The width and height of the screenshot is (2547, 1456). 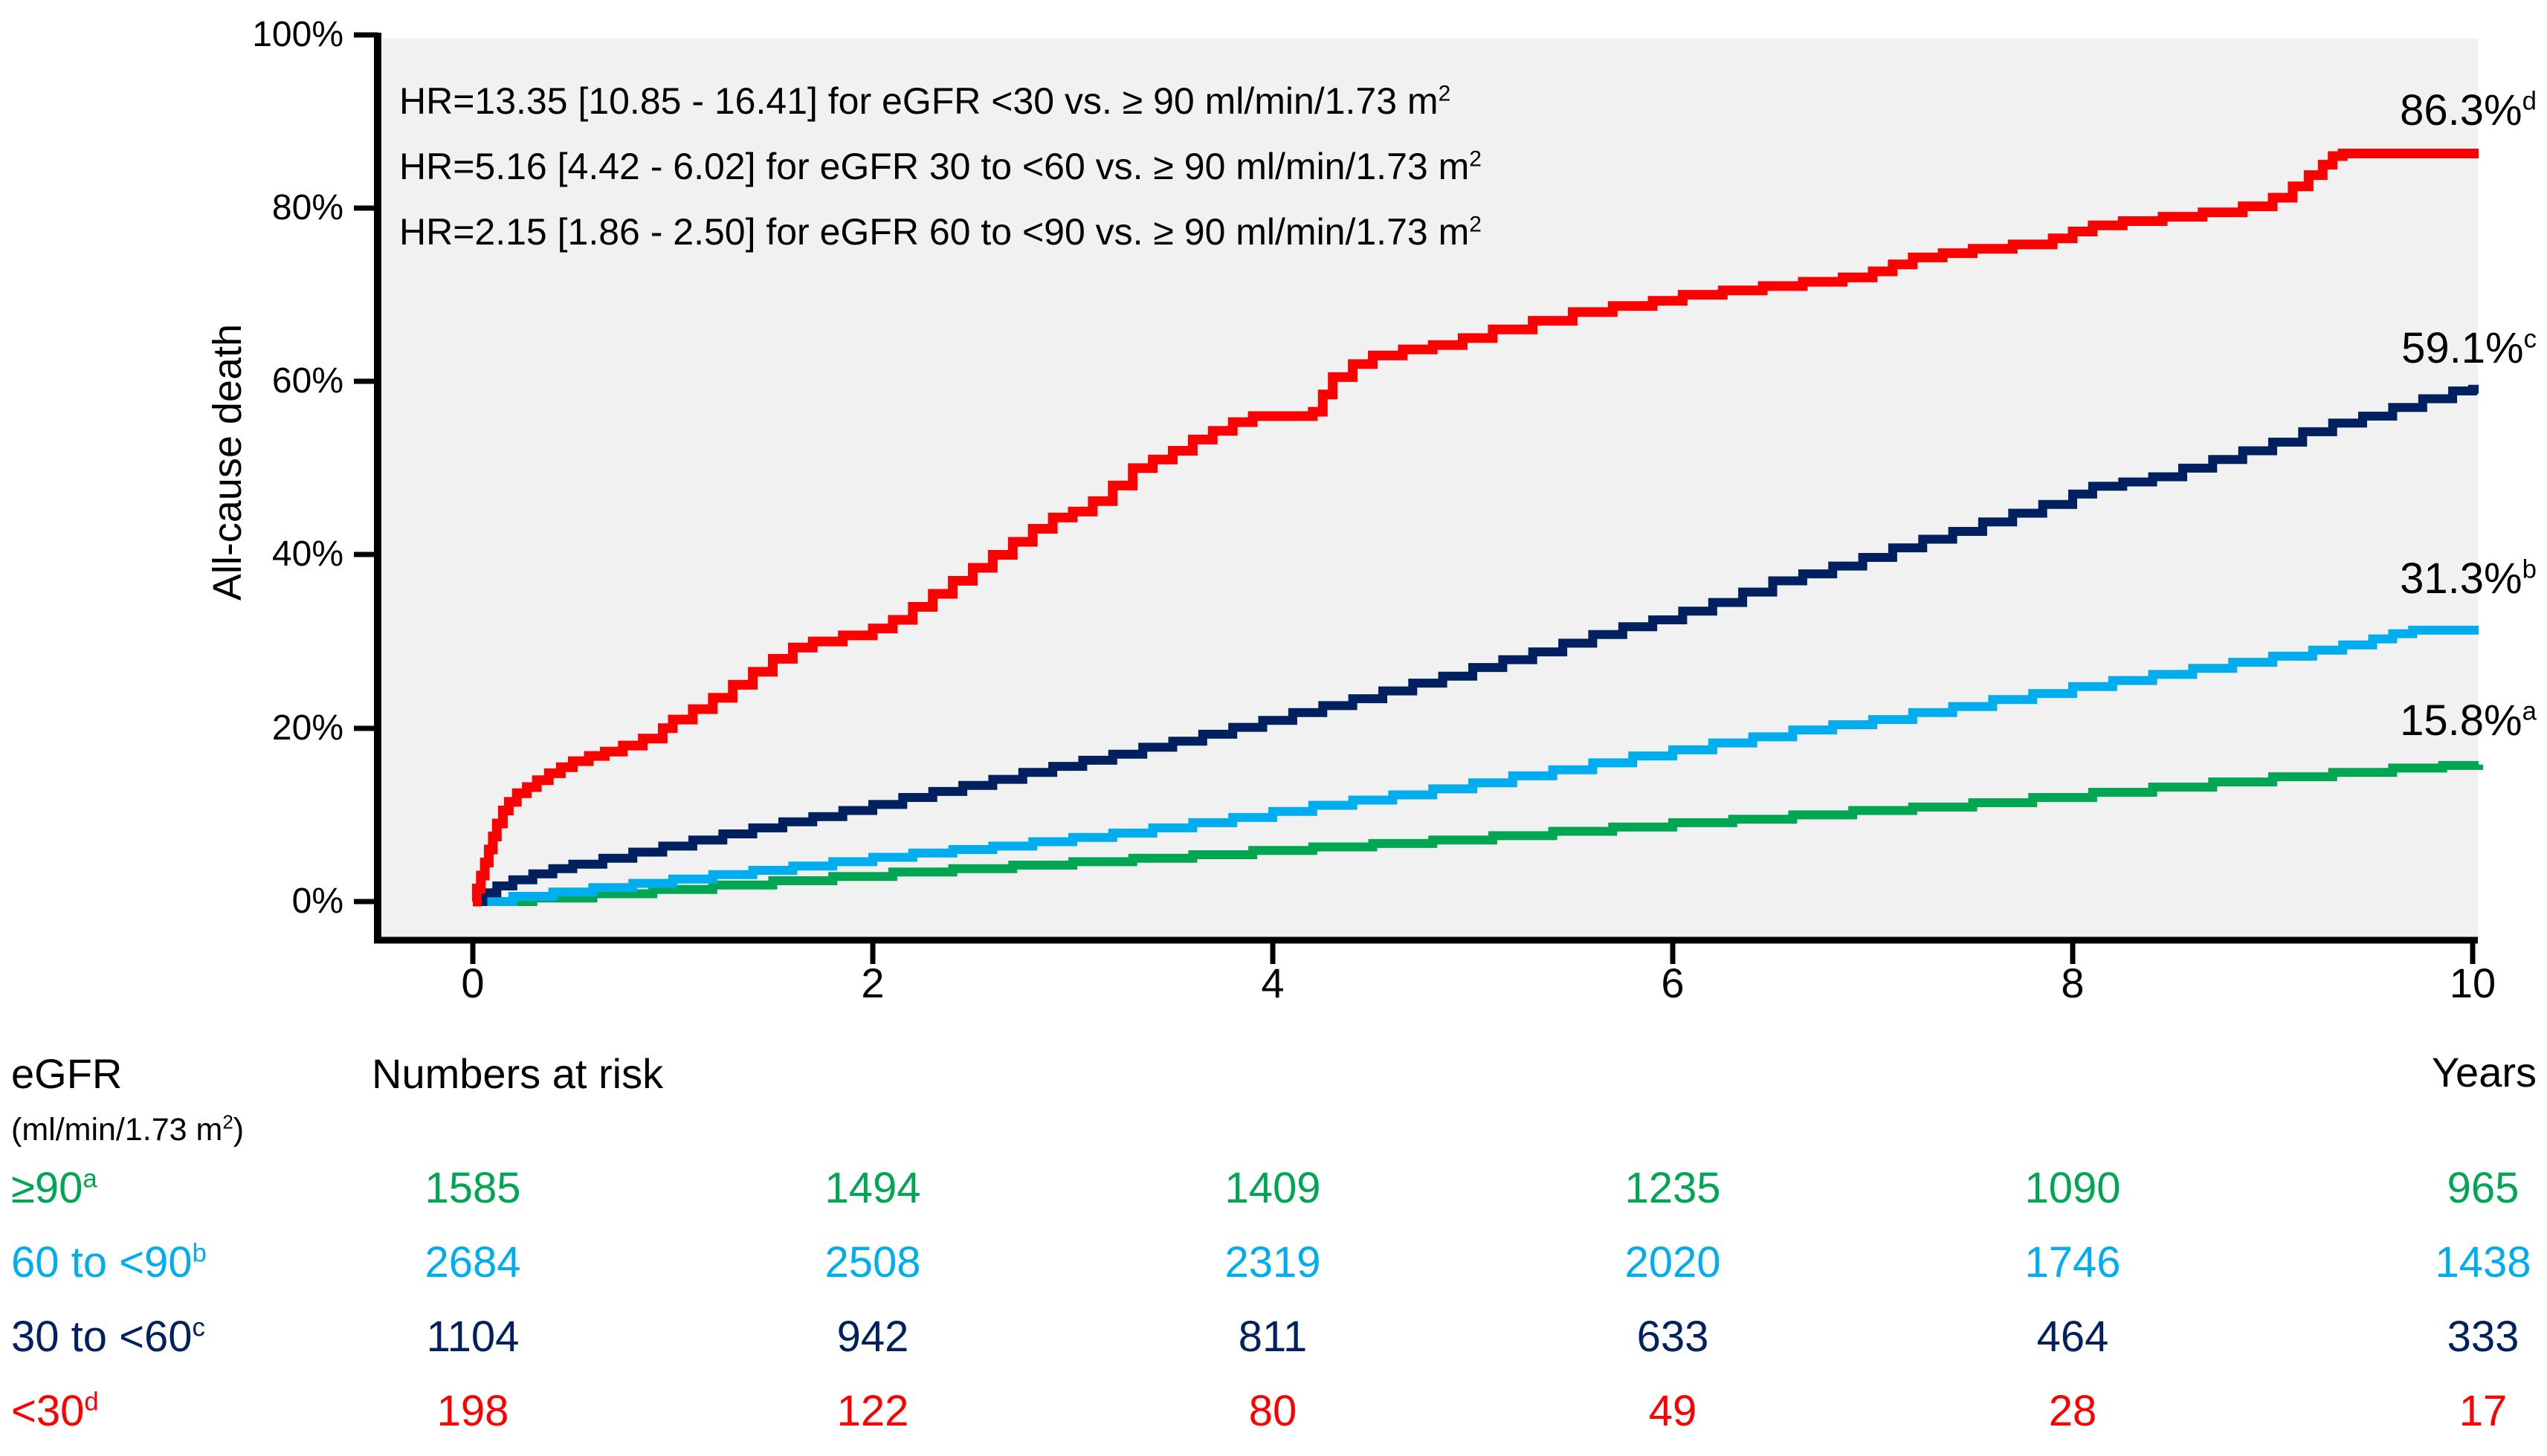 I want to click on y-tick-label-60: 60%, so click(x=307, y=381).